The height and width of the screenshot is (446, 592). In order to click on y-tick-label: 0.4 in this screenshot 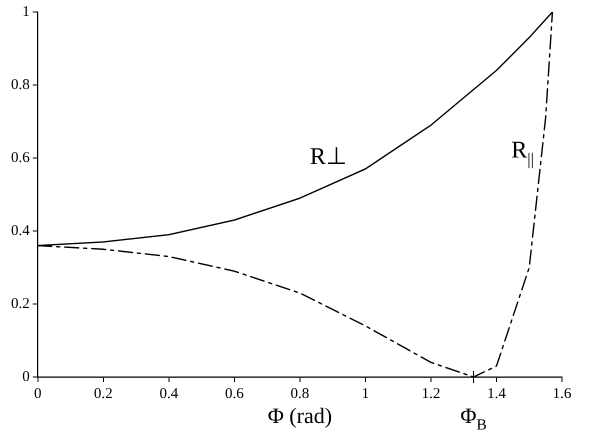, I will do `click(20, 230)`.